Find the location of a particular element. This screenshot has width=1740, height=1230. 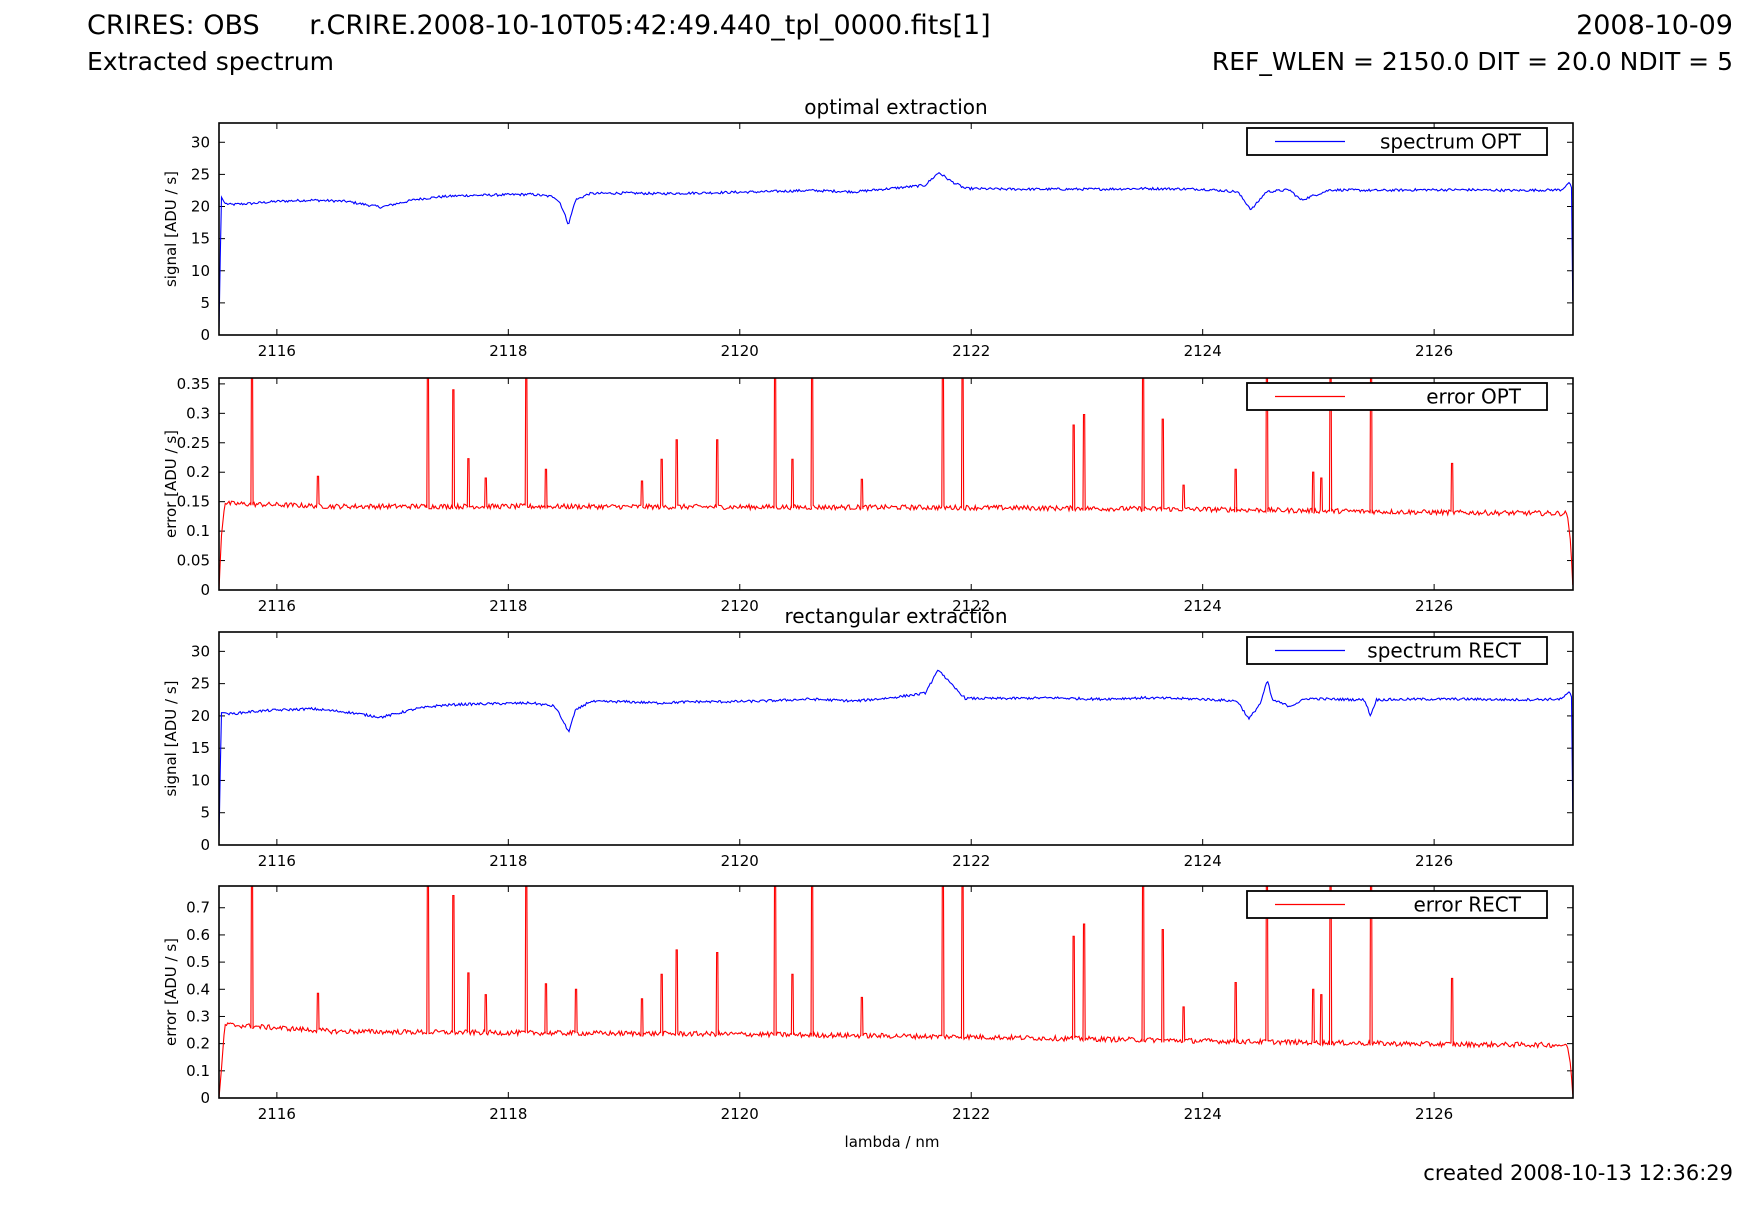

legend-label: error RECT is located at coordinates (1468, 905).